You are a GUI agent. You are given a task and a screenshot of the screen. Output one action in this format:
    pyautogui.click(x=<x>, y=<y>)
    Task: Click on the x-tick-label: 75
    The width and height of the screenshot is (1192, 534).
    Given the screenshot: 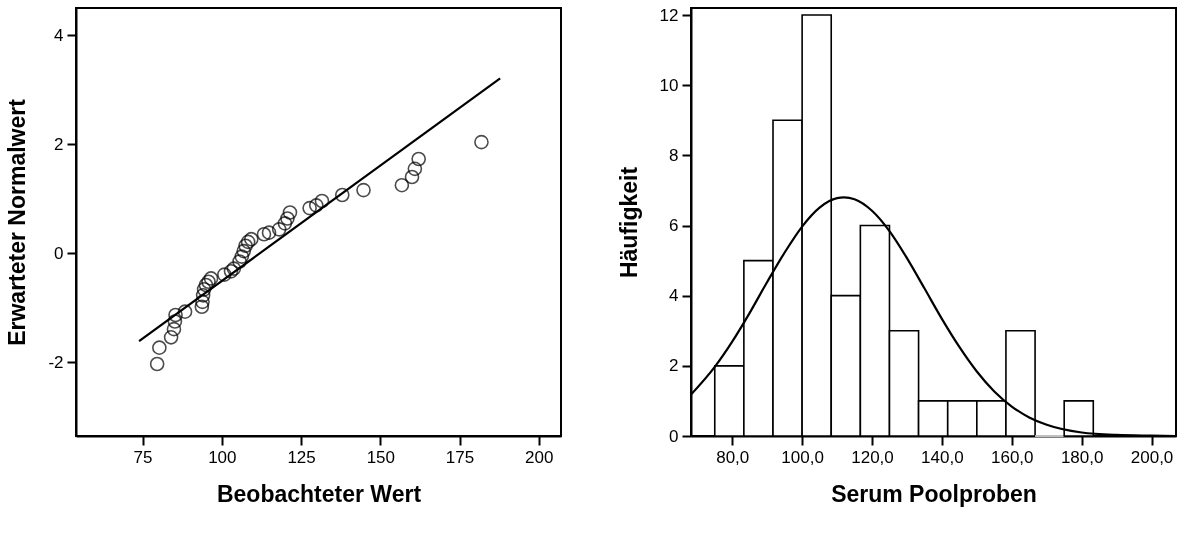 What is the action you would take?
    pyautogui.click(x=143, y=457)
    